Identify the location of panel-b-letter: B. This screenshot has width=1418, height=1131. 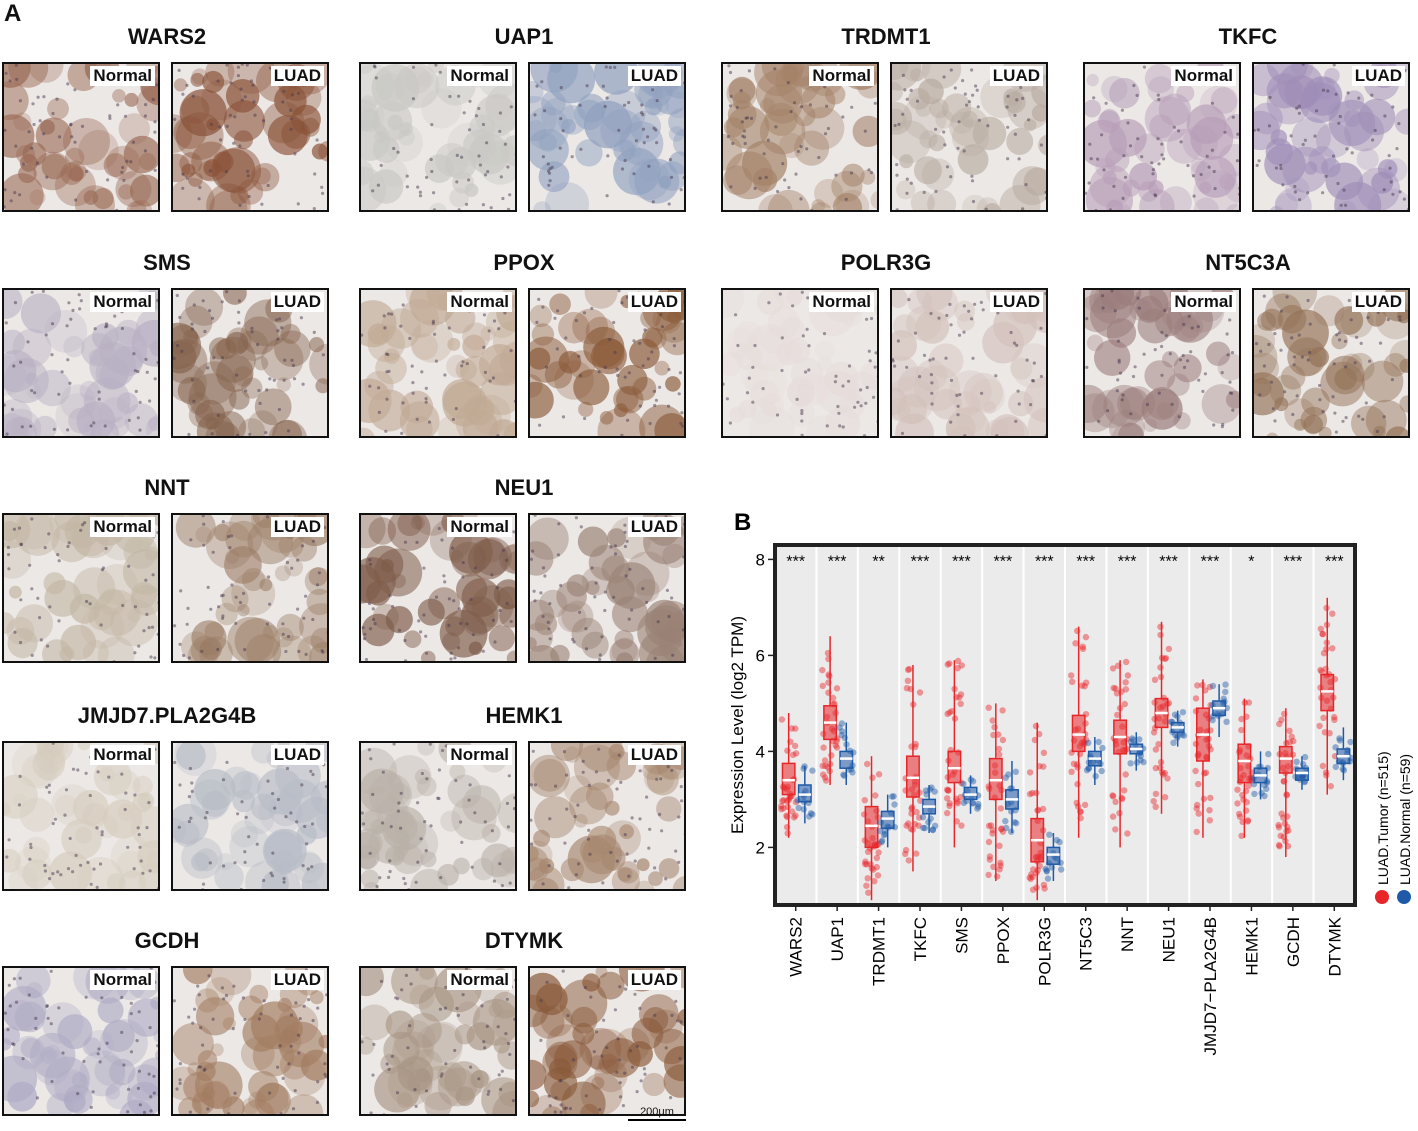
(742, 522).